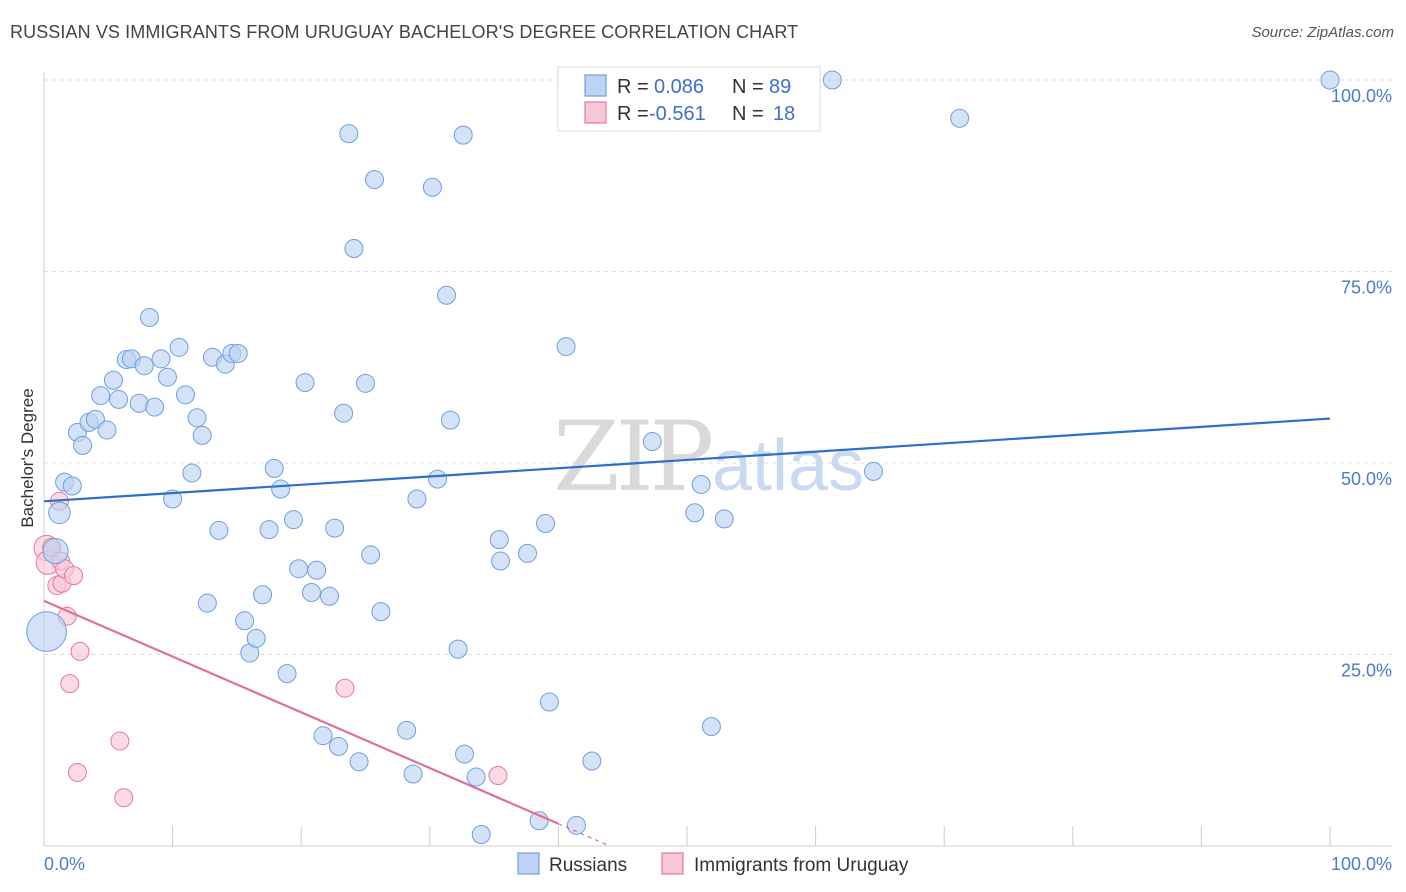 This screenshot has width=1406, height=892. I want to click on legend-top: R = 0.086 N = 89 R = -0.561 N = 18, so click(689, 99).